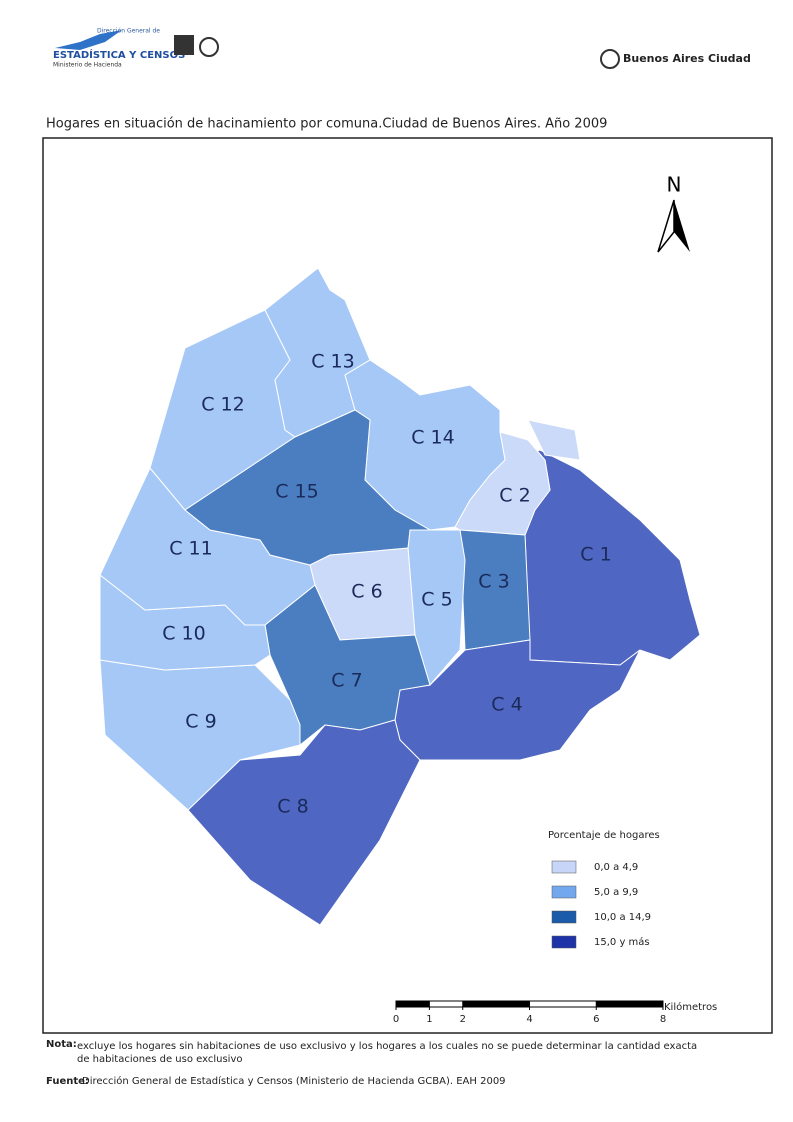 This screenshot has width=793, height=1122. I want to click on comuna-label: C 2, so click(514, 496).